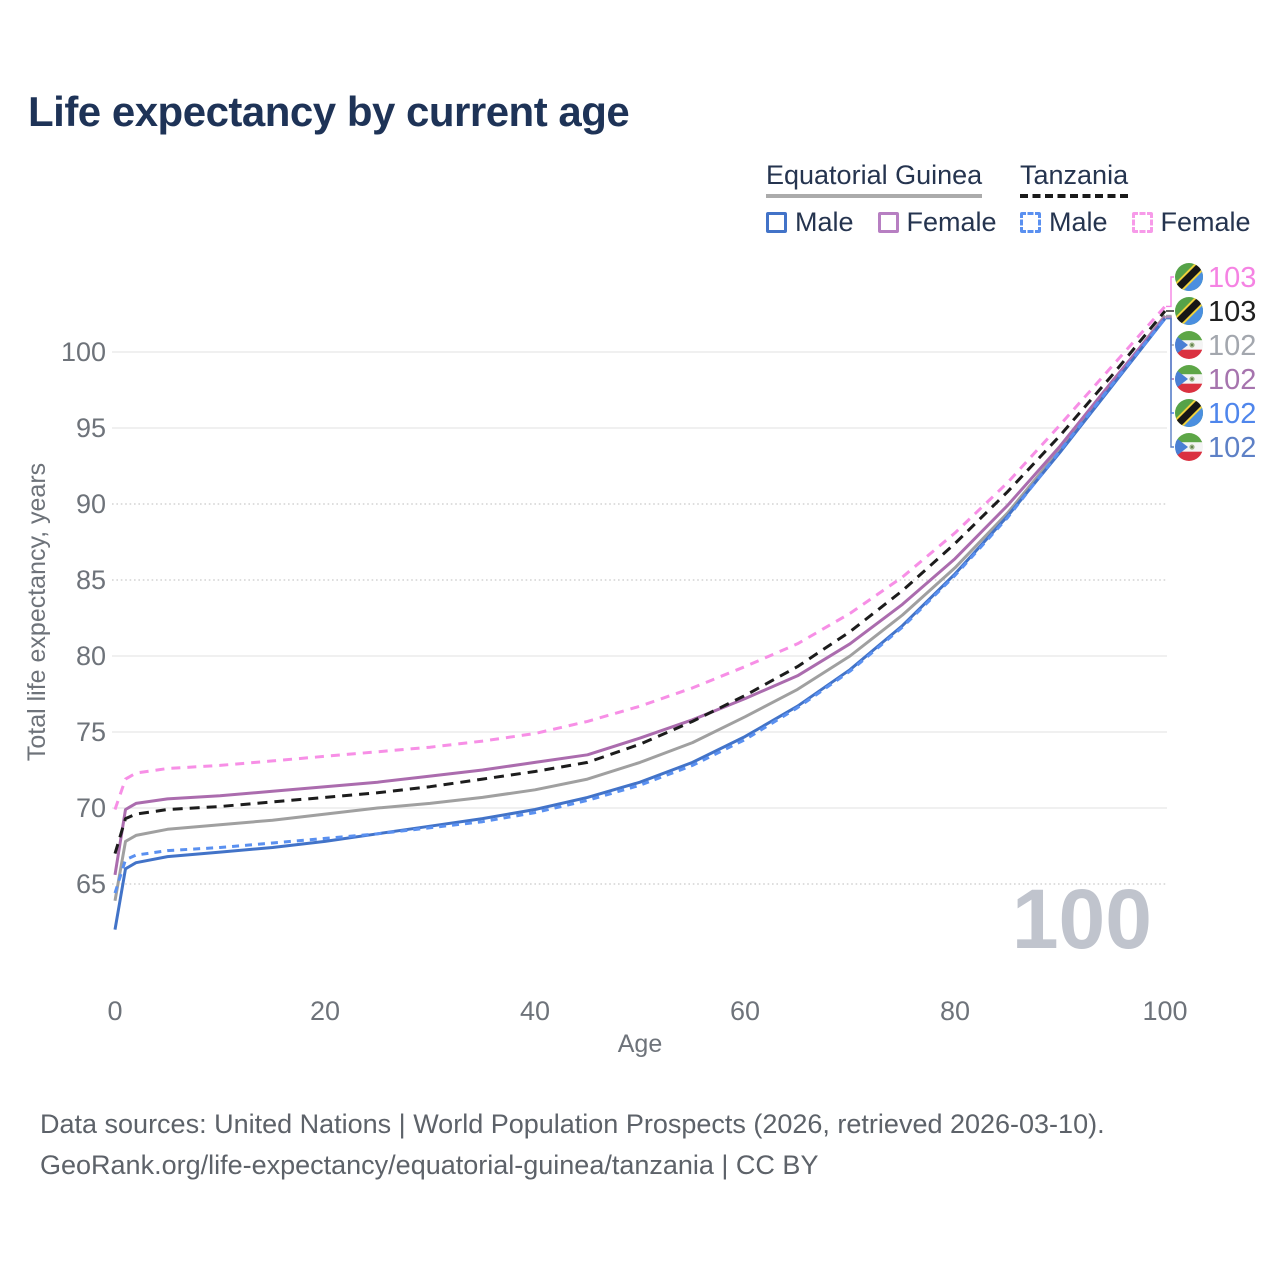 This screenshot has height=1280, width=1280. I want to click on legend-country-label: Tanzania, so click(1074, 179).